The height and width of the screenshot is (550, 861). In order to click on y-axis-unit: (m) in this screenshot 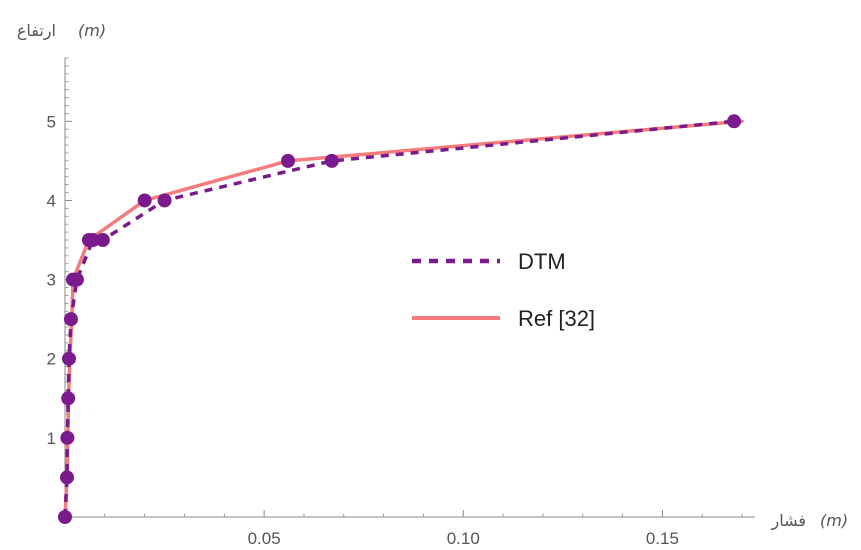, I will do `click(92, 30)`.